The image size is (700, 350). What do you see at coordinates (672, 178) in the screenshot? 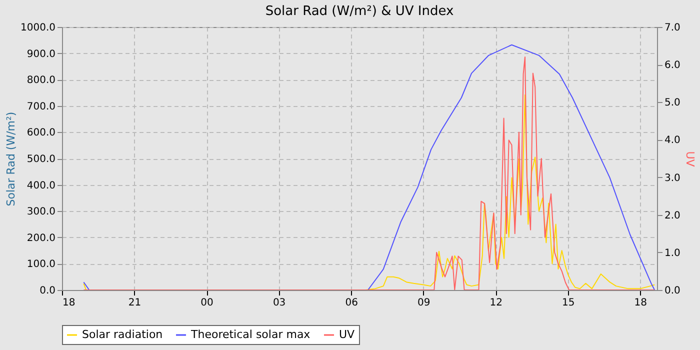
I see `y2-tick-label: 3.0` at bounding box center [672, 178].